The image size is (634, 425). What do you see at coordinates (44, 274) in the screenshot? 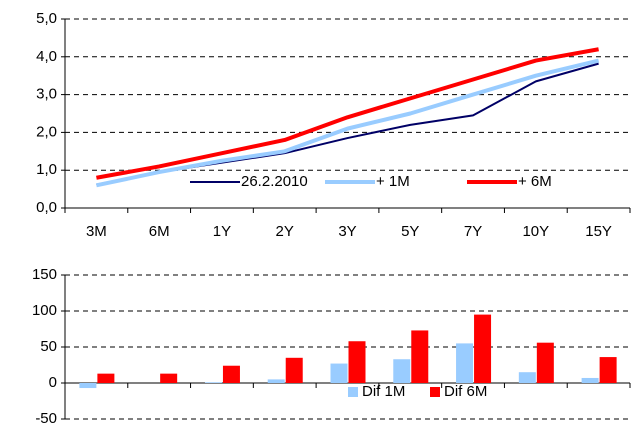
I see `y-tick-label: 150` at bounding box center [44, 274].